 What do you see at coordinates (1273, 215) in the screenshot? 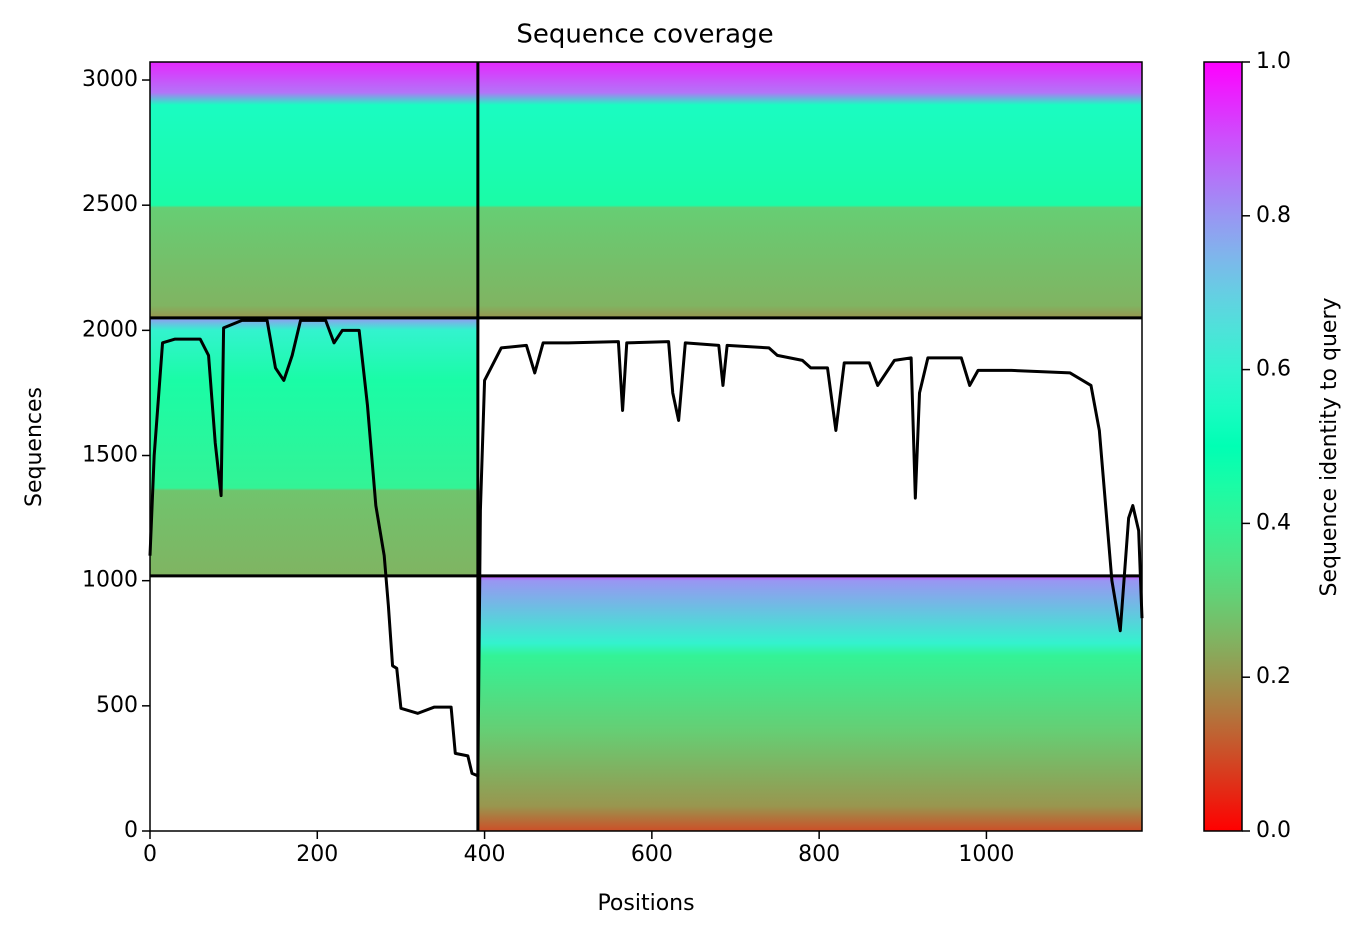
I see `colorbar-tick-label: 0.8` at bounding box center [1273, 215].